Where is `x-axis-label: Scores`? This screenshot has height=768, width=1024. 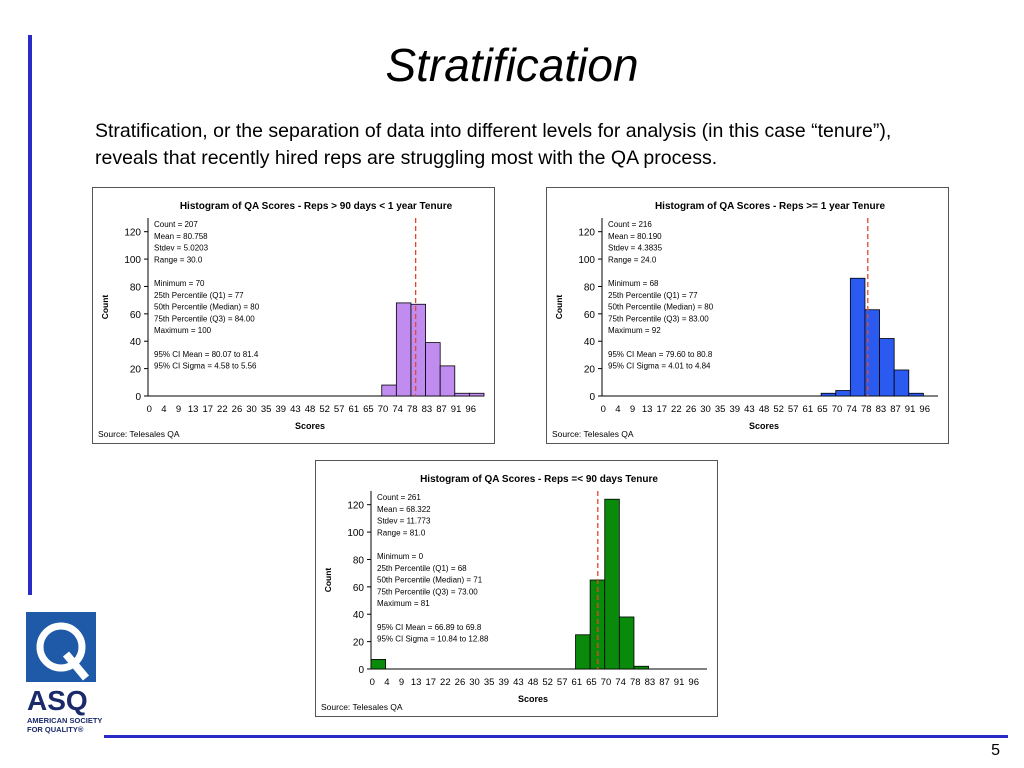 x-axis-label: Scores is located at coordinates (310, 426).